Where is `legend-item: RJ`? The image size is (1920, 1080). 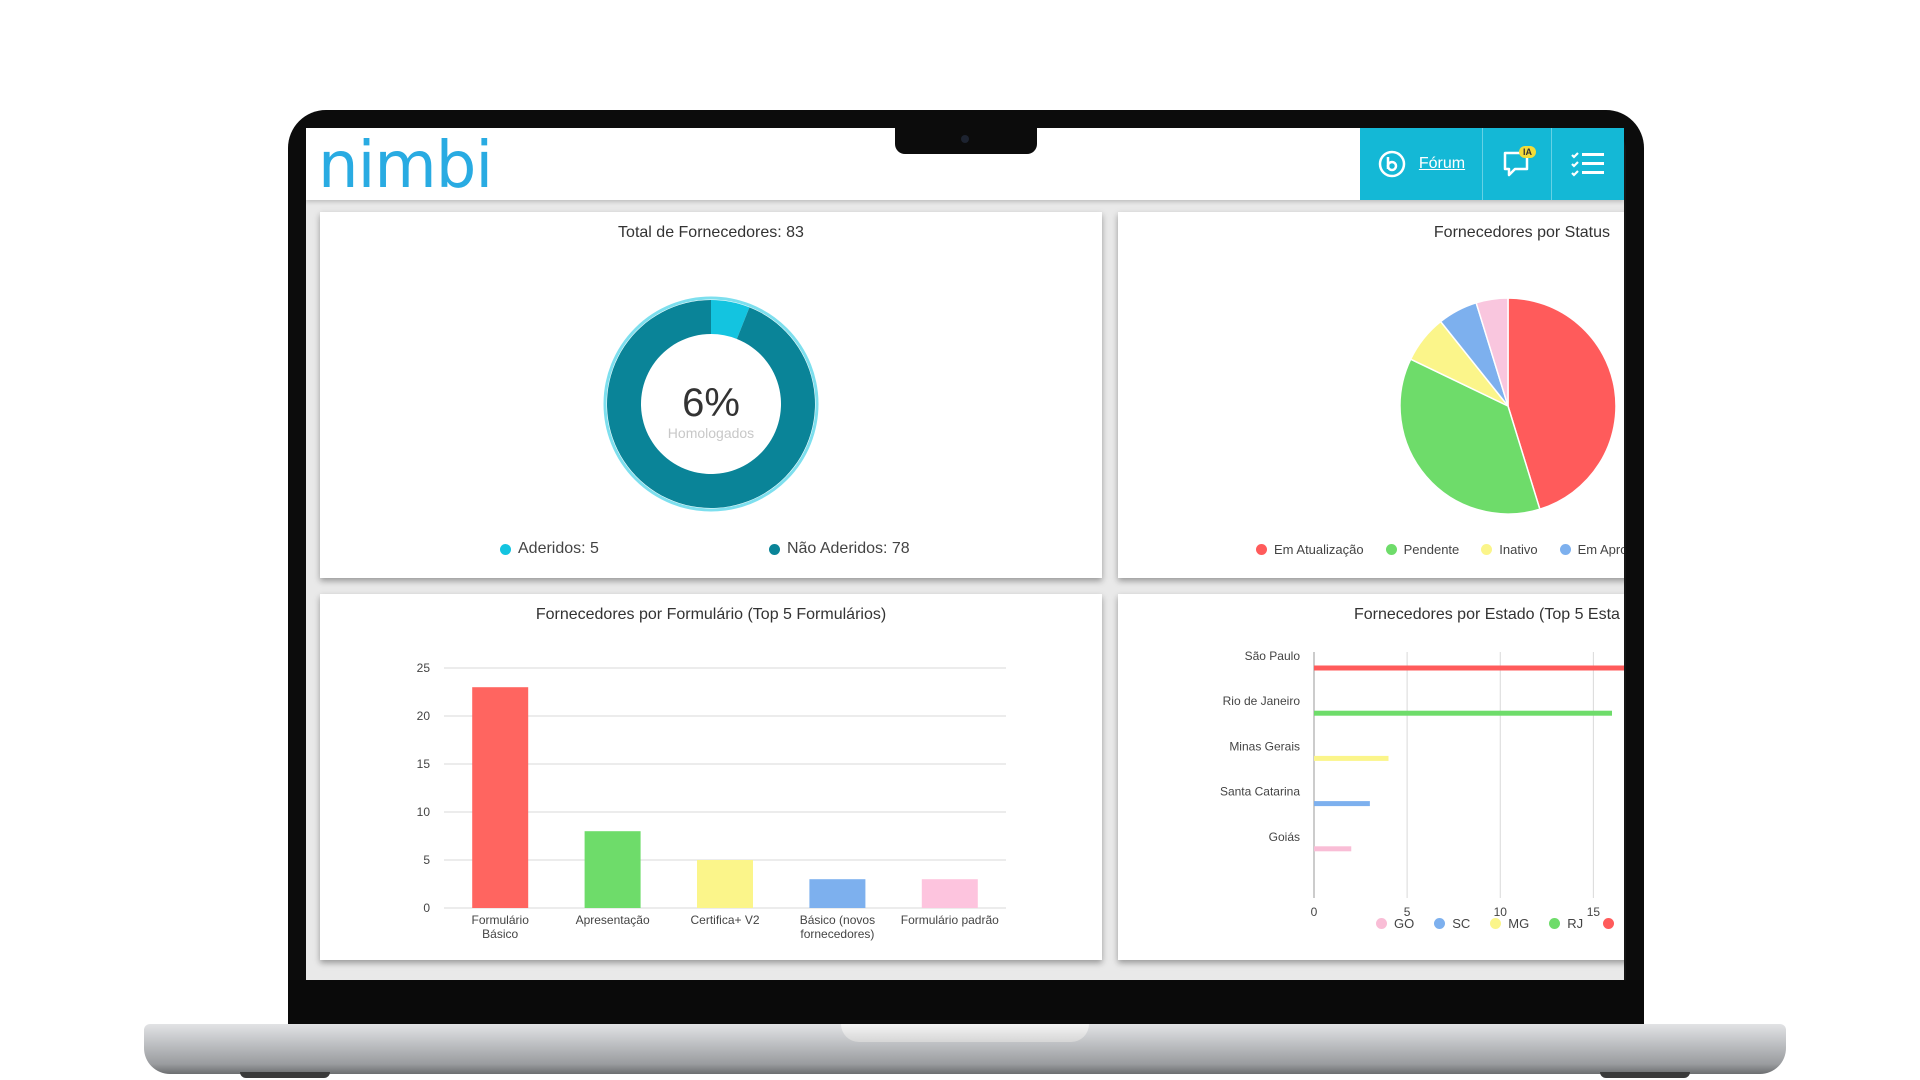 legend-item: RJ is located at coordinates (1566, 923).